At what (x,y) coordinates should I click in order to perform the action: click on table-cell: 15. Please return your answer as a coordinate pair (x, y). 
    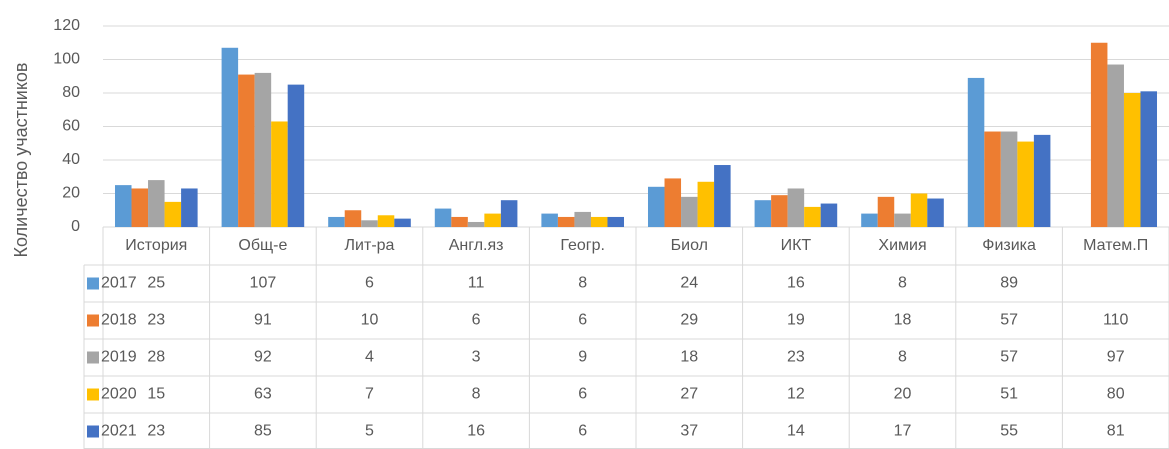
    Looking at the image, I should click on (156, 394).